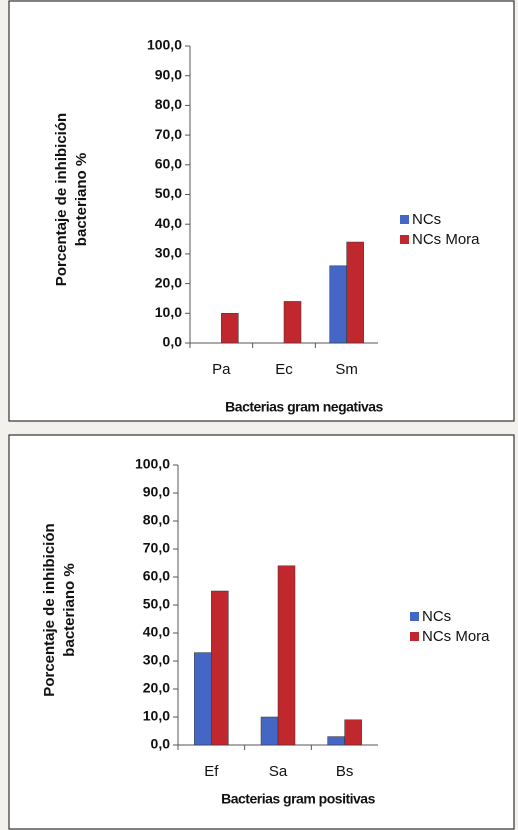 The width and height of the screenshot is (518, 830). What do you see at coordinates (346, 369) in the screenshot?
I see `x-tick-label: Sm` at bounding box center [346, 369].